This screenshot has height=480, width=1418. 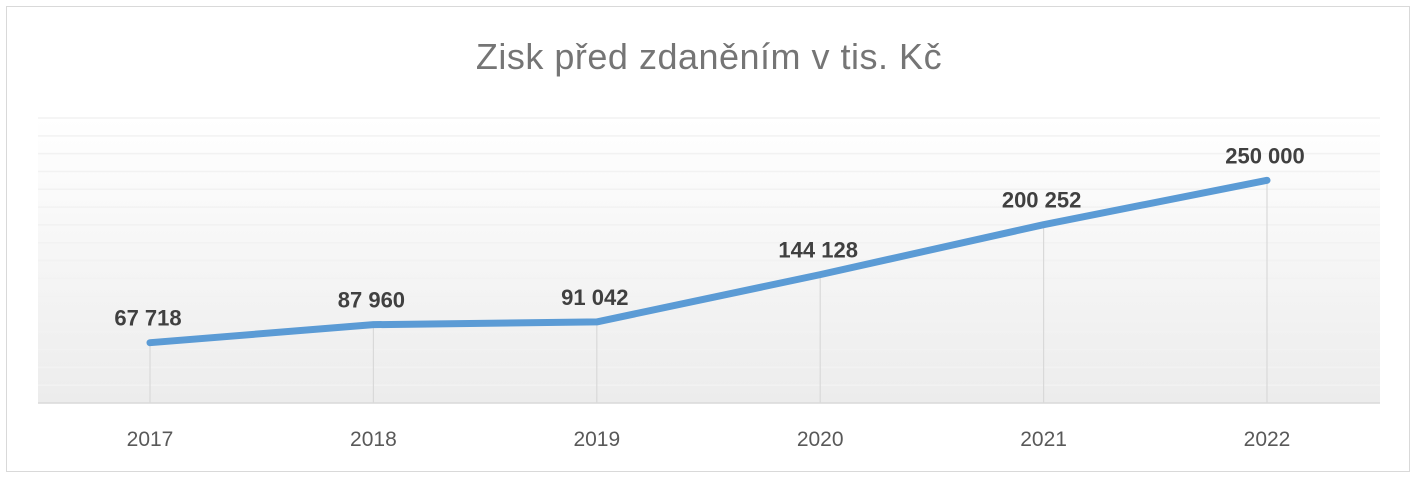 I want to click on x-tick-label: 2021, so click(x=1043, y=439).